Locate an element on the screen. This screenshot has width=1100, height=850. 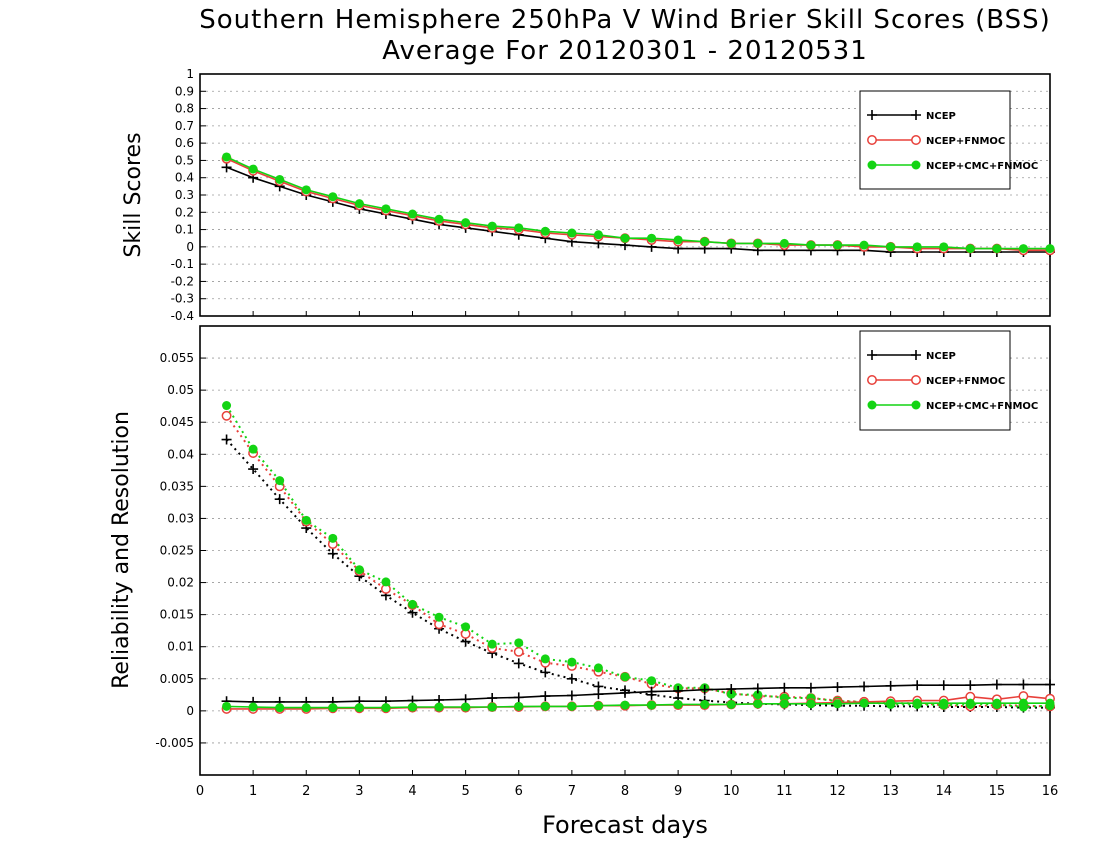
x-tick-label: 11 is located at coordinates (784, 791).